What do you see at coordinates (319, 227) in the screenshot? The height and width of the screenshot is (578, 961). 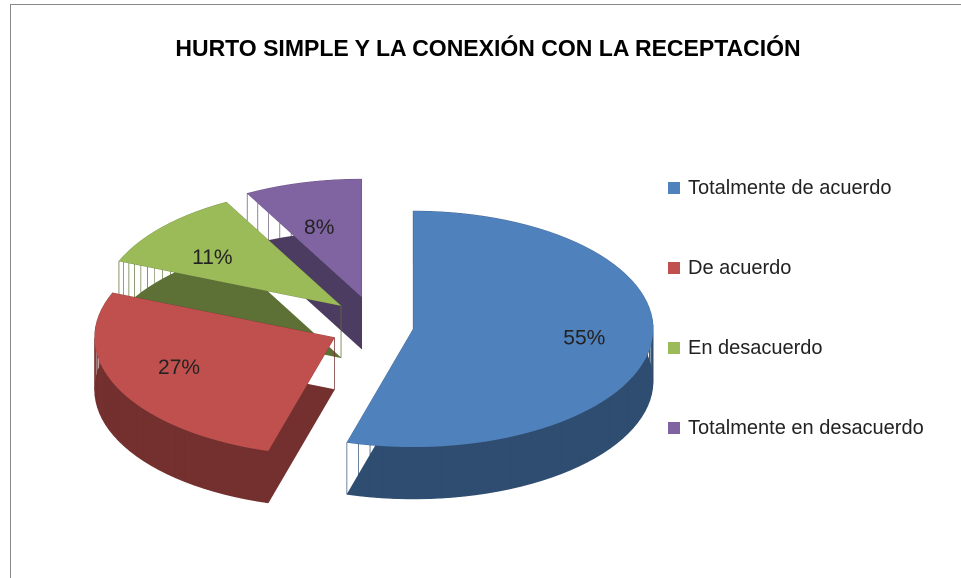 I see `data-label: 8%` at bounding box center [319, 227].